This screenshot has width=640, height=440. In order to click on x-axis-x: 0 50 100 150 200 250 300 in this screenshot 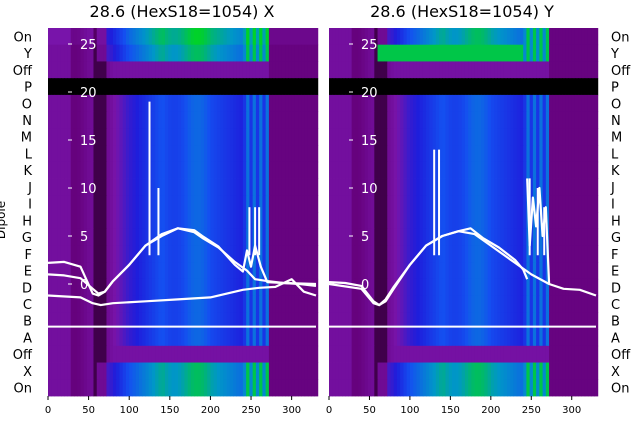, I will do `click(173, 406)`.